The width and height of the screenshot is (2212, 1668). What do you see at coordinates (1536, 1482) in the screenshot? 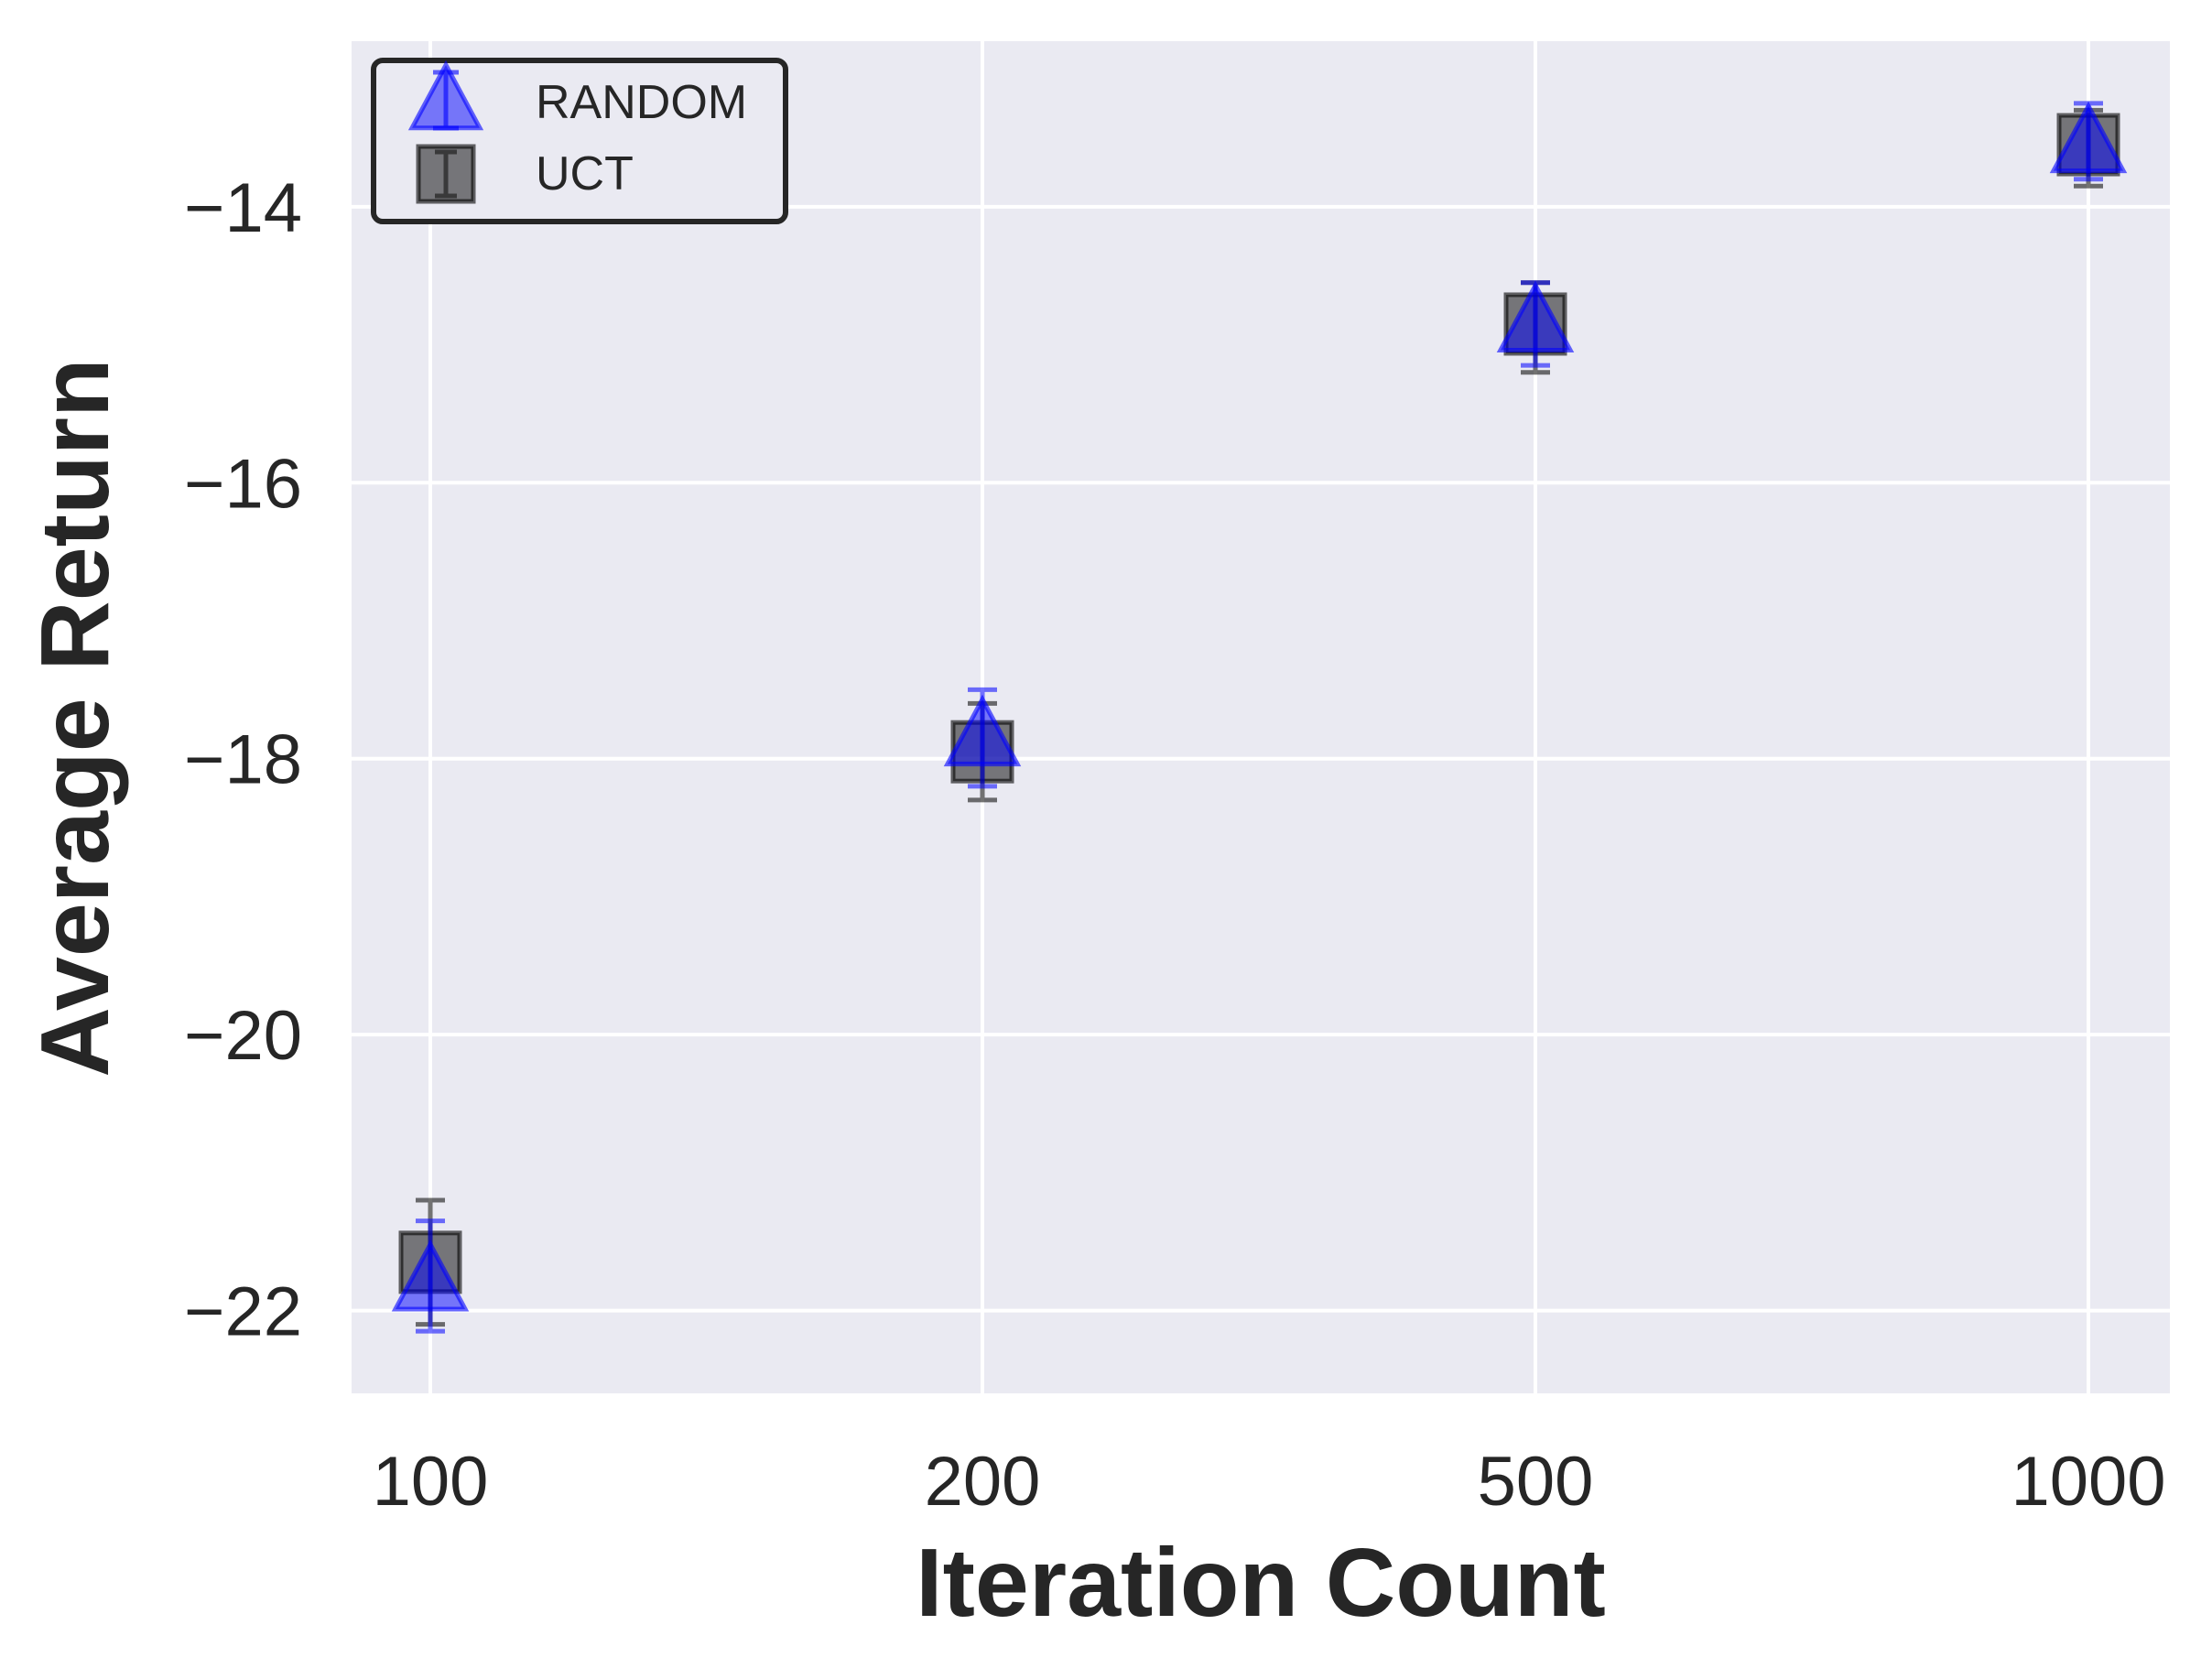
I see `x-tick-label: 500` at bounding box center [1536, 1482].